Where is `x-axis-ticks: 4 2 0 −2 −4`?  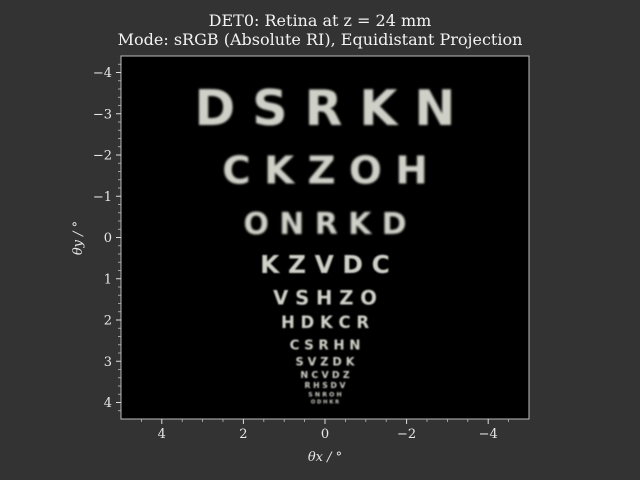 x-axis-ticks: 4 2 0 −2 −4 is located at coordinates (325, 430).